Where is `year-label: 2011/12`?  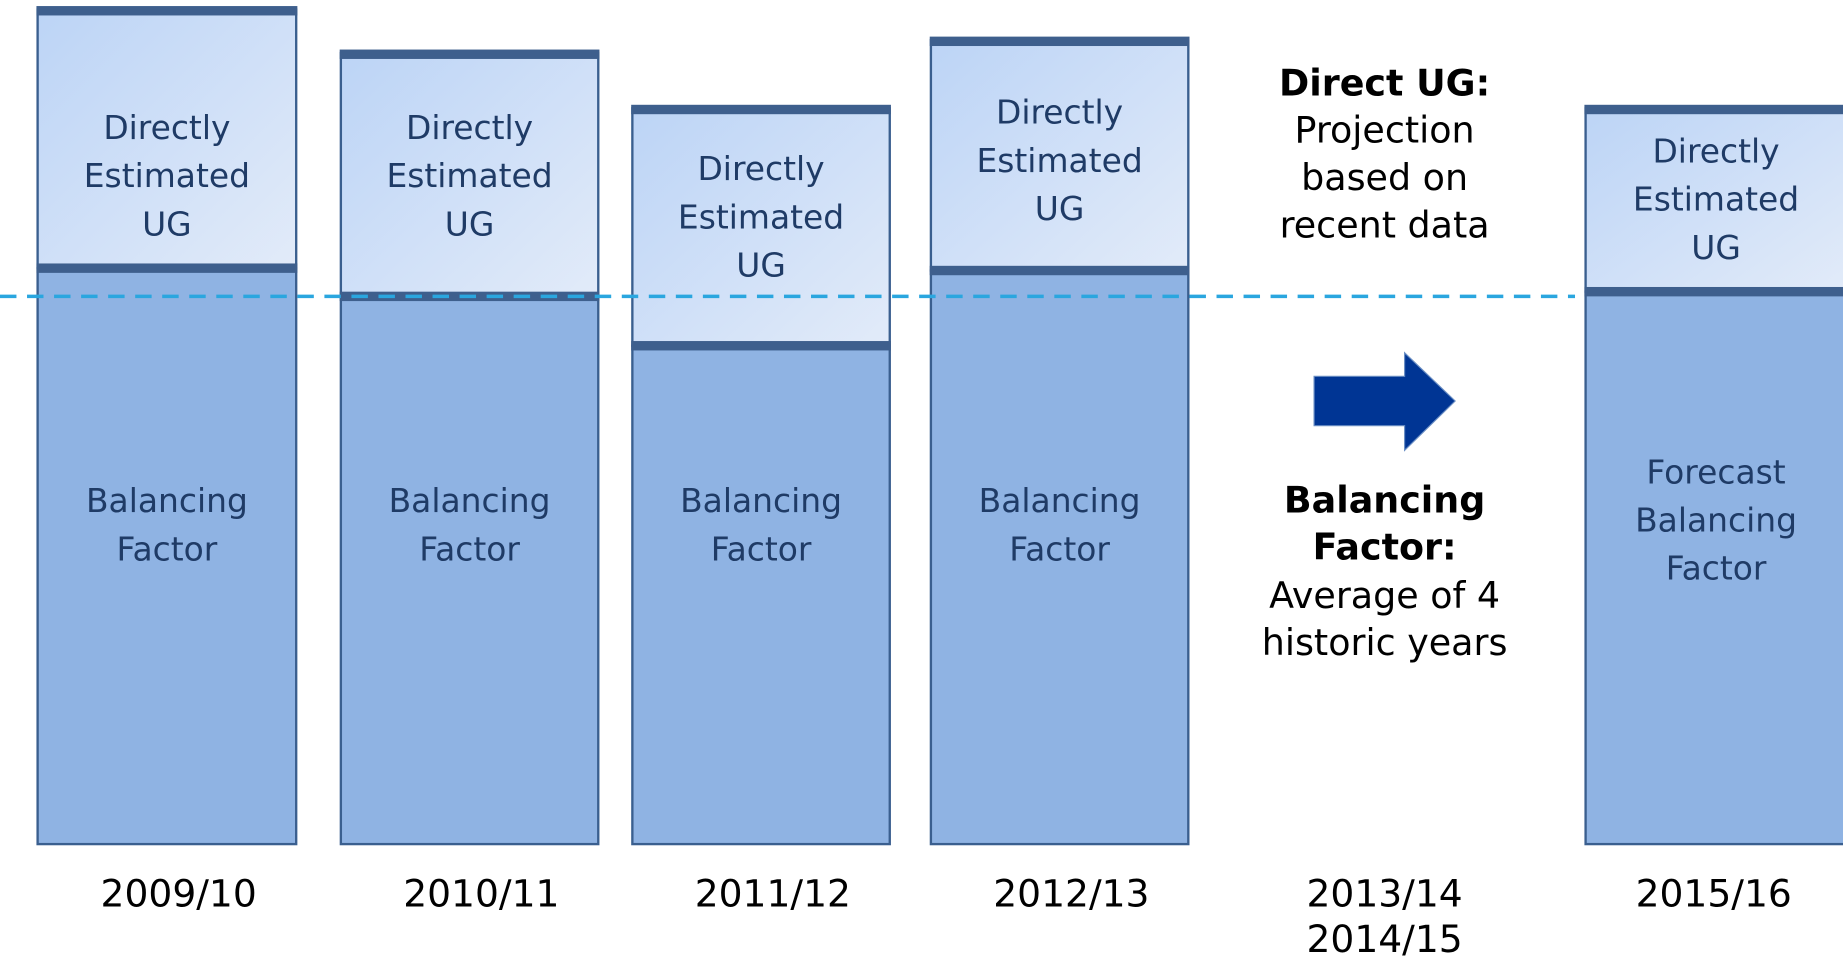 year-label: 2011/12 is located at coordinates (773, 893).